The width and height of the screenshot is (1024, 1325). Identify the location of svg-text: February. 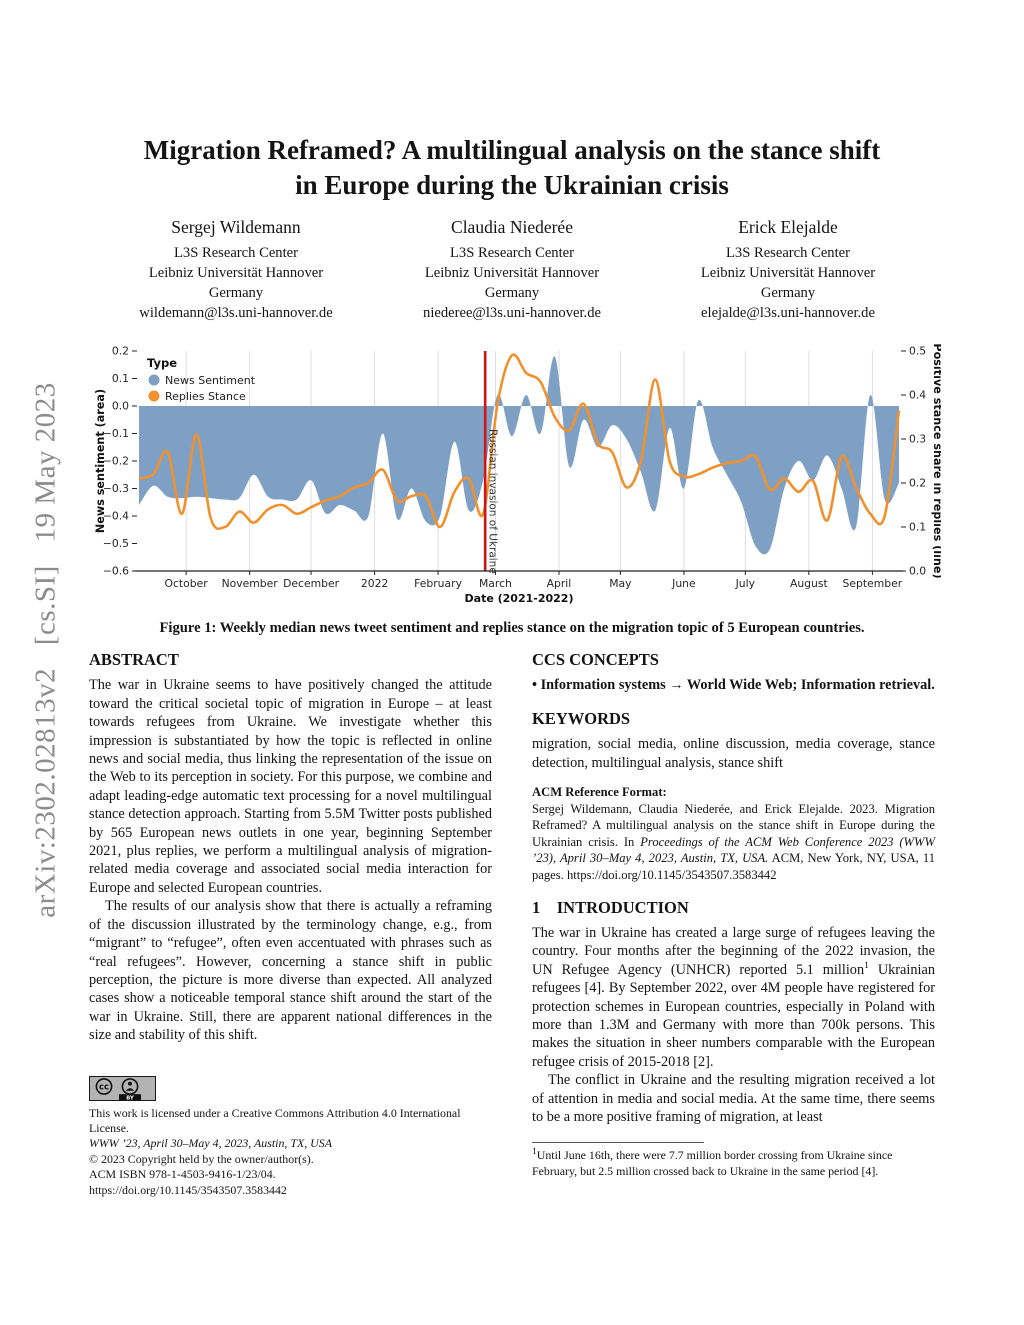
(438, 583).